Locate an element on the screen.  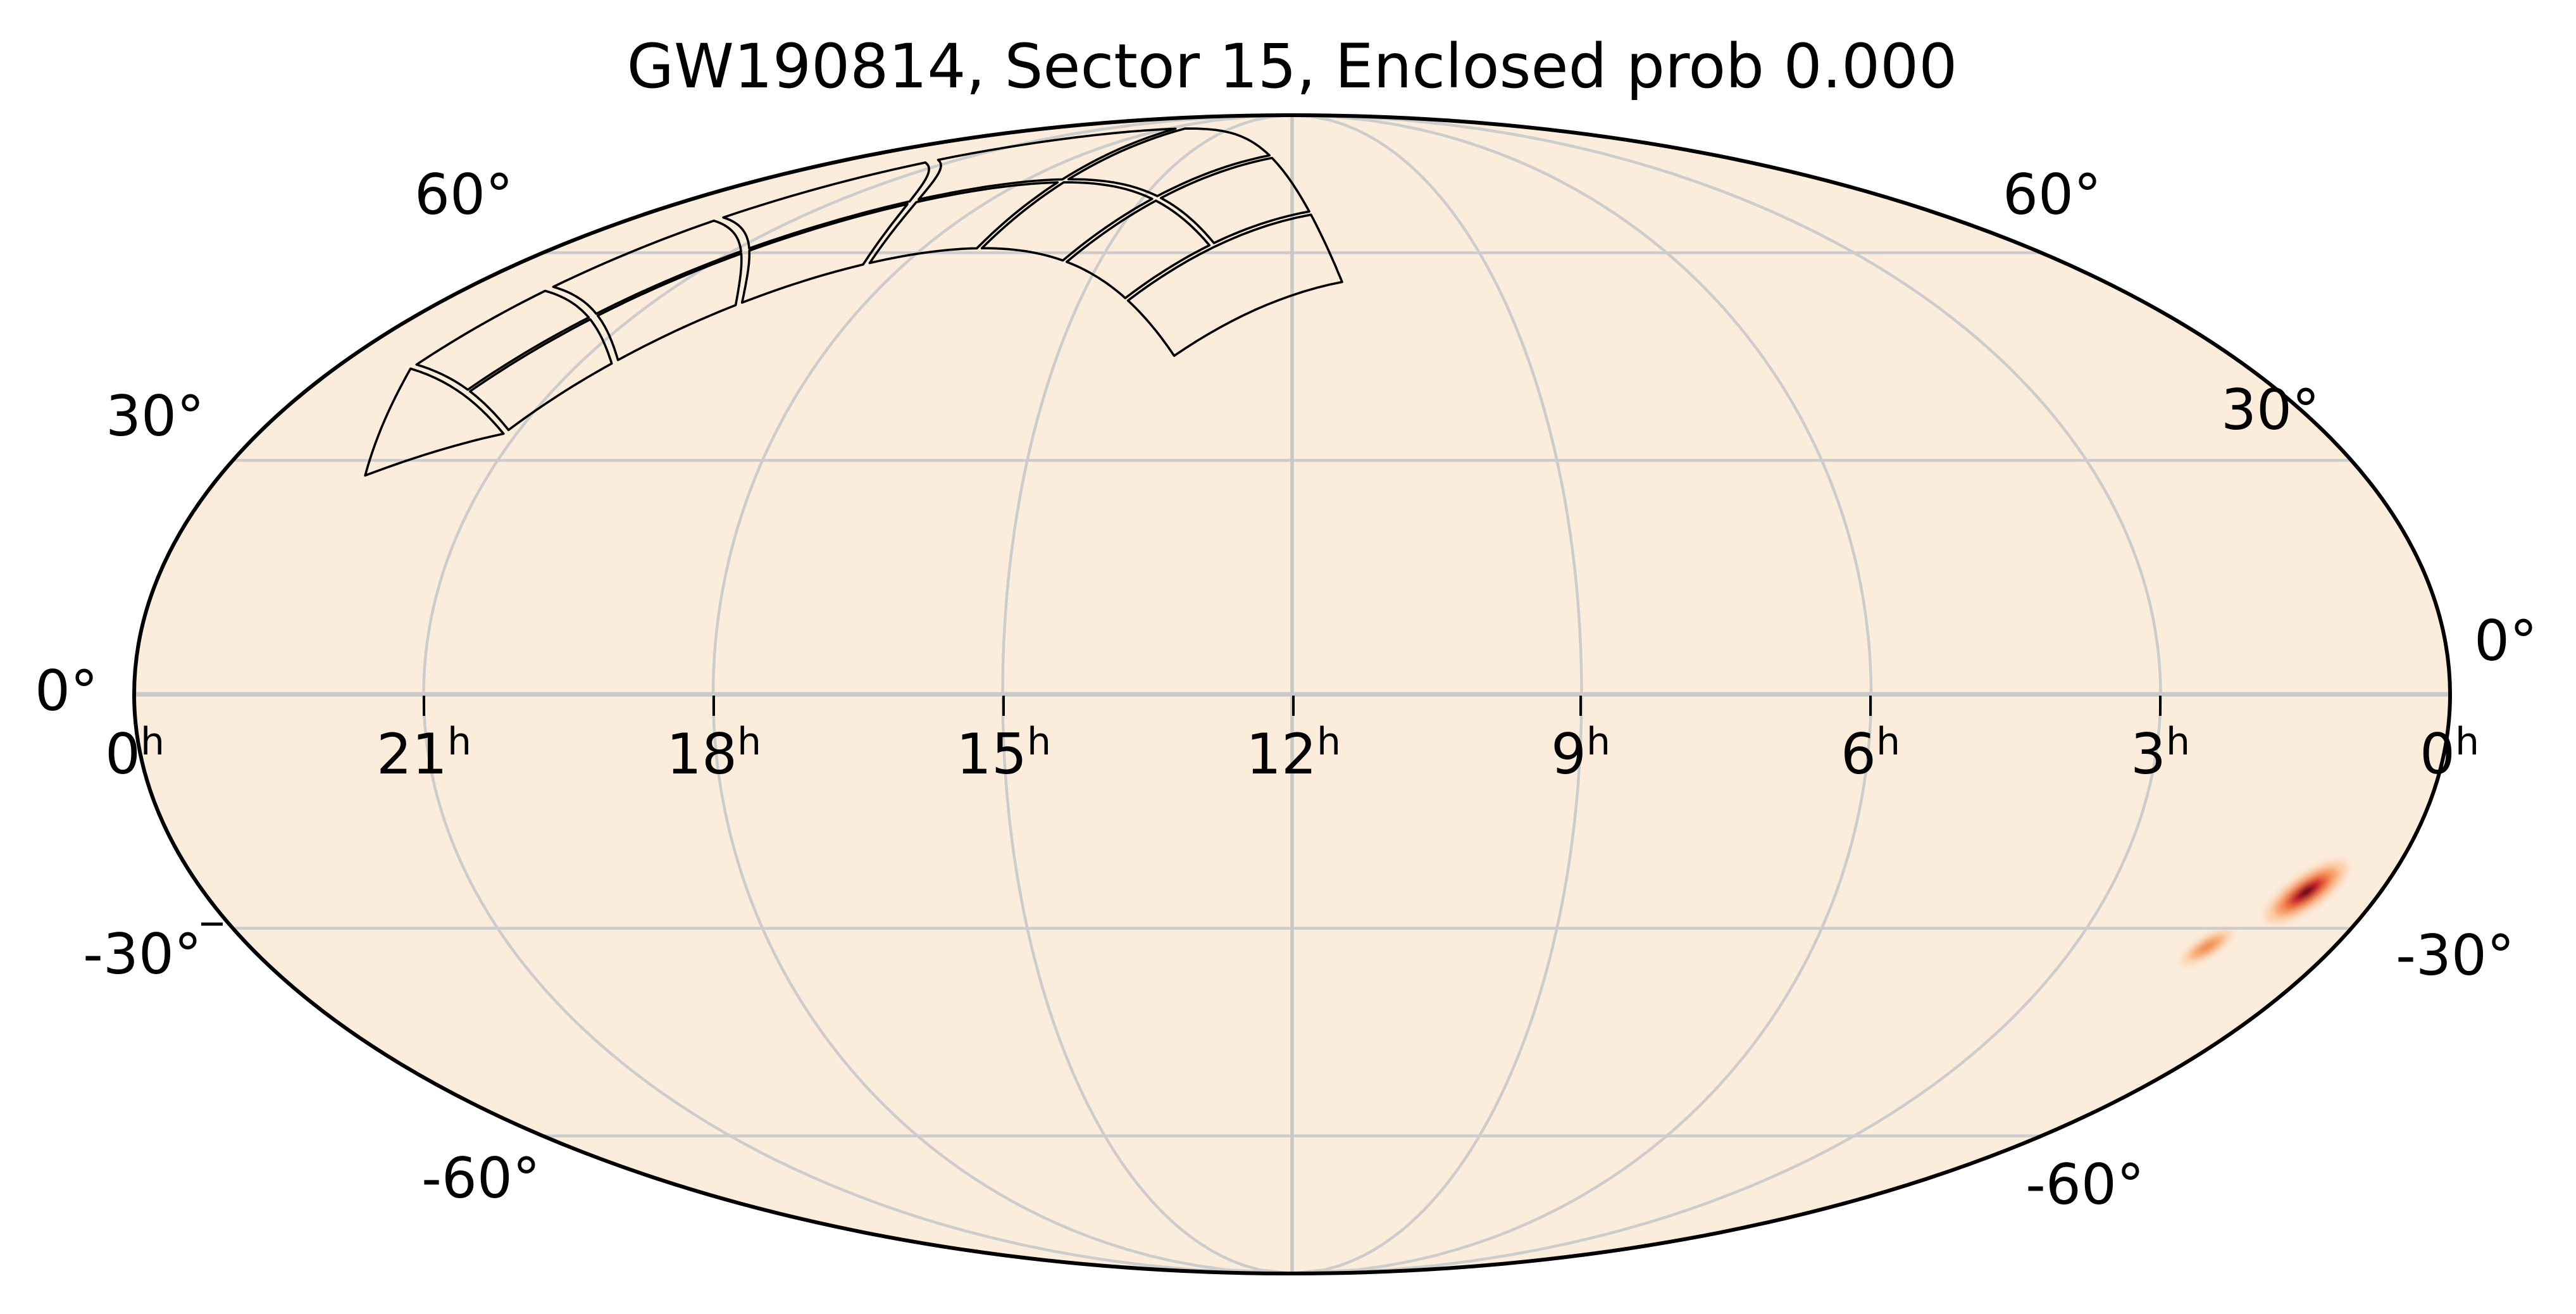
meridian-15h is located at coordinates (1147, 694).